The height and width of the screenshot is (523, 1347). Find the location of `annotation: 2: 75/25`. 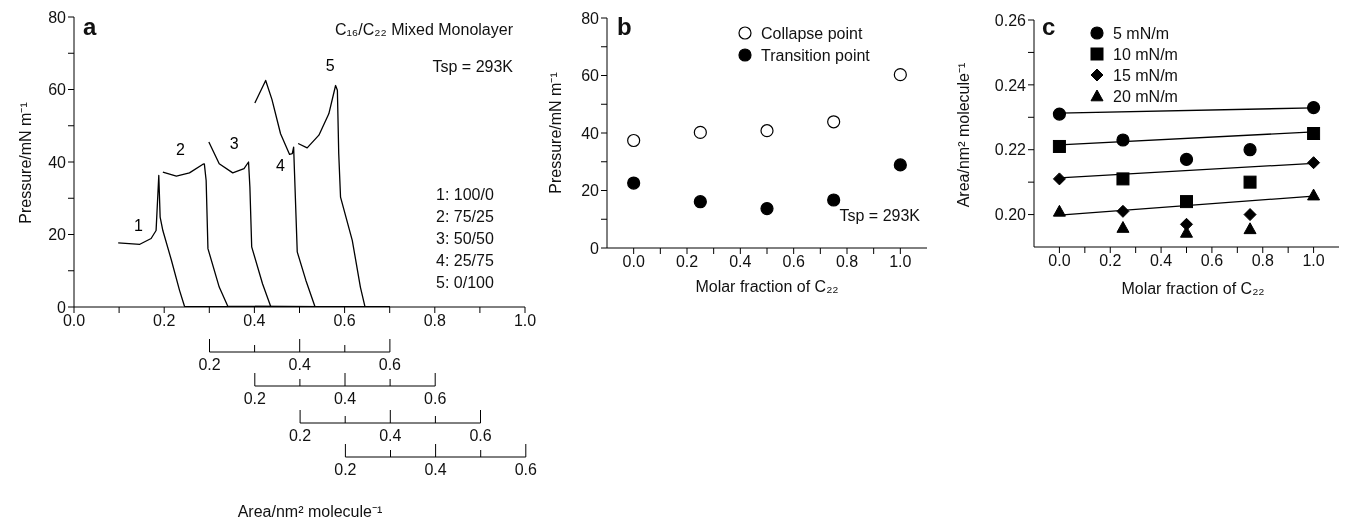

annotation: 2: 75/25 is located at coordinates (465, 216).